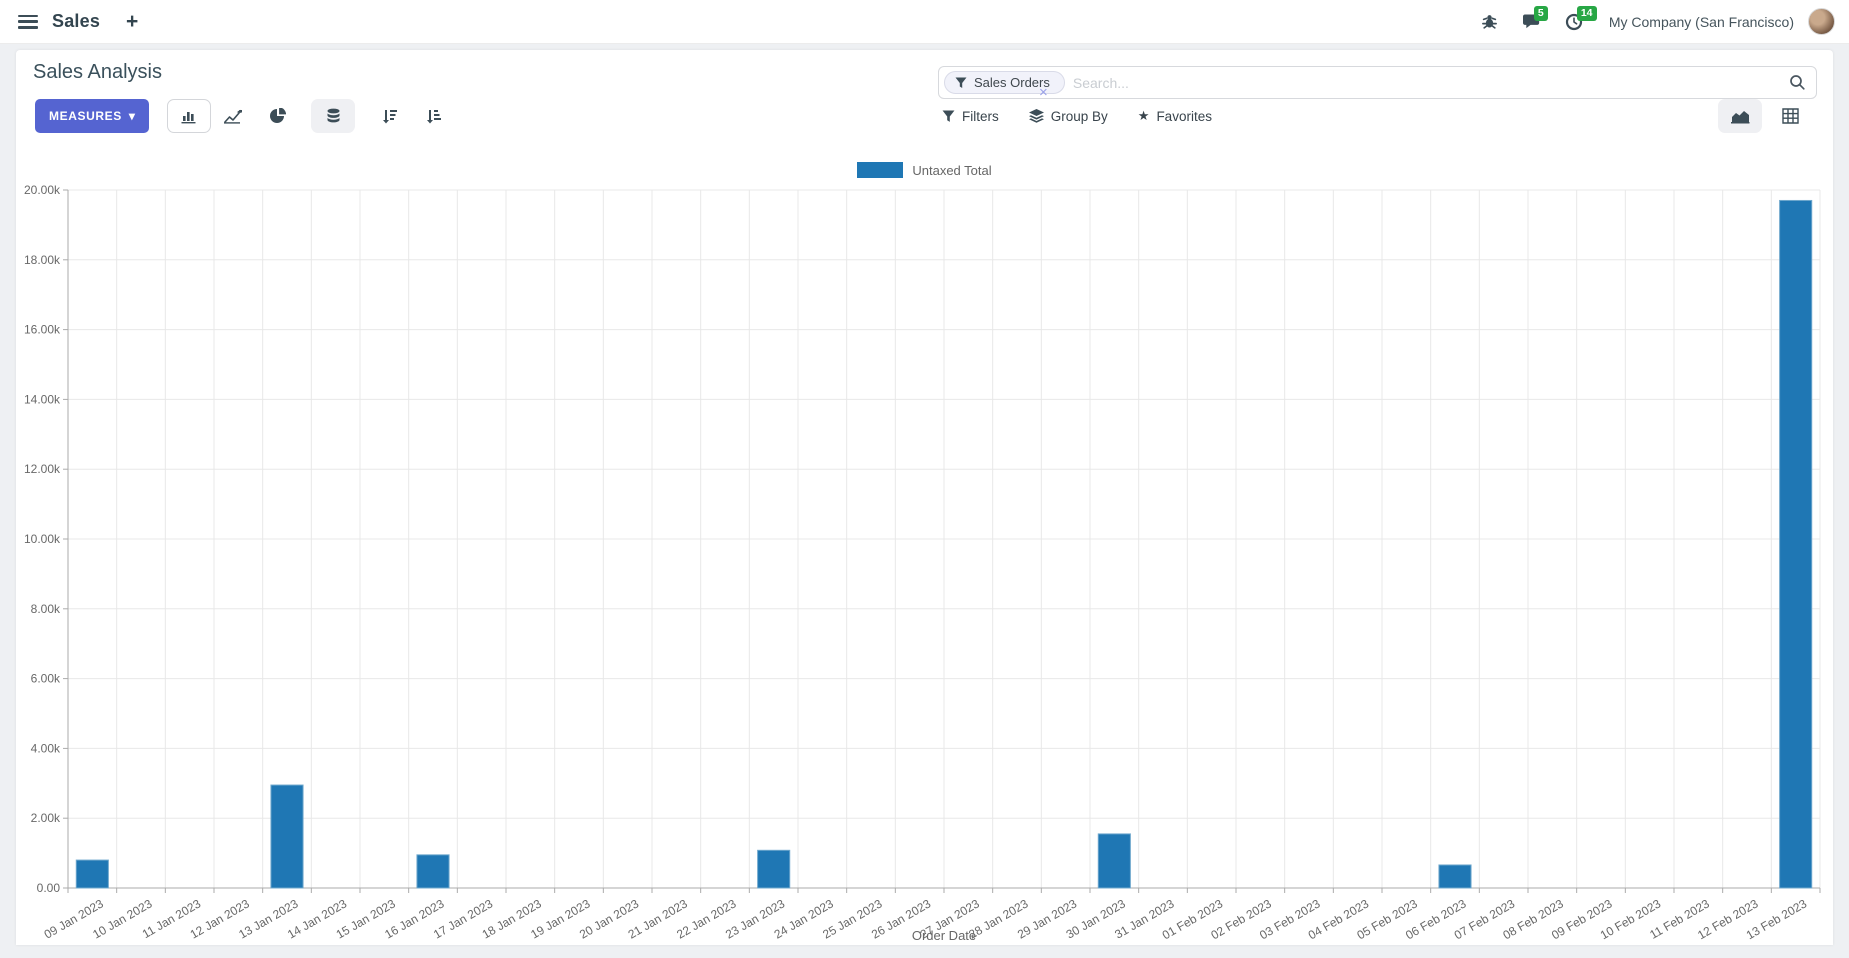 The width and height of the screenshot is (1849, 958). Describe the element at coordinates (42, 330) in the screenshot. I see `y-tick-label: 16.00k` at that location.